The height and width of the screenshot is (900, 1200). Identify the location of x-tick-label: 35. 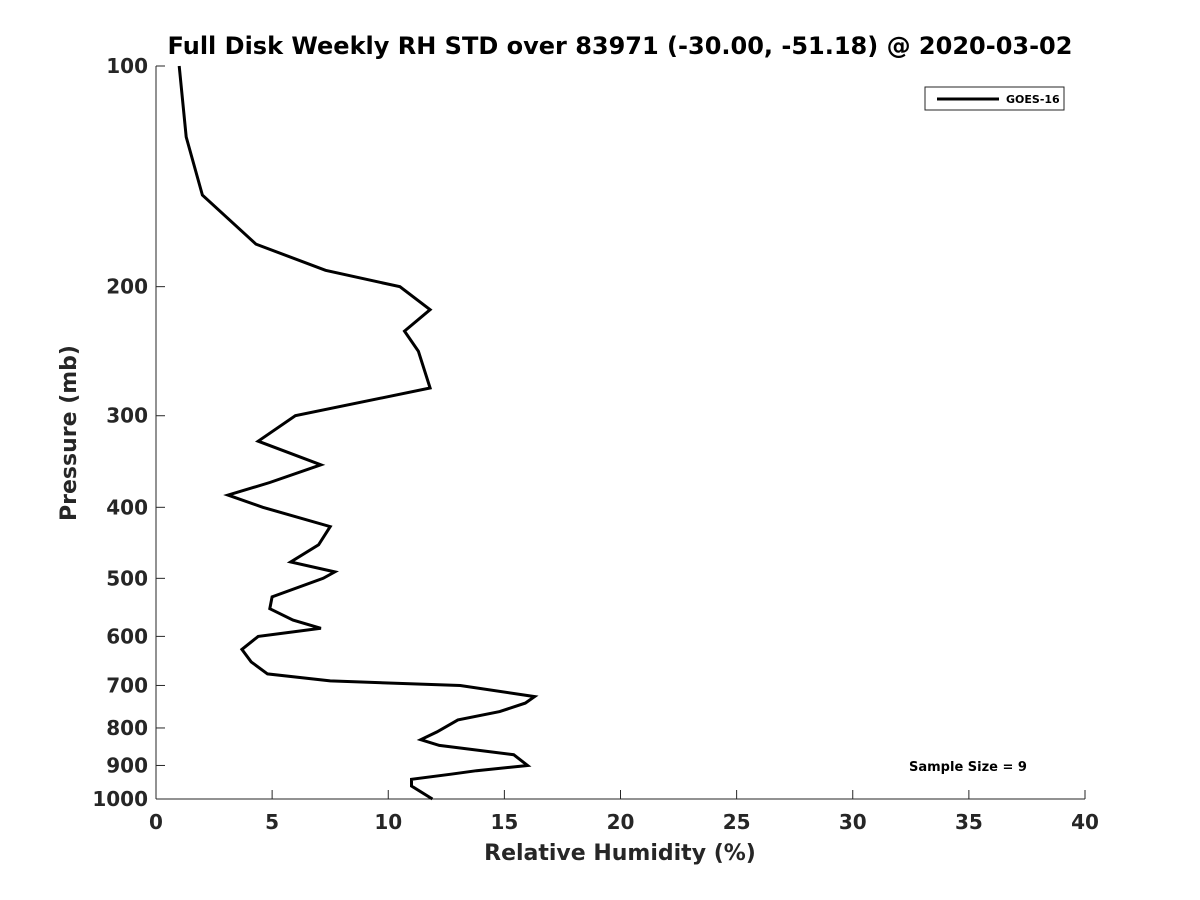
(969, 822).